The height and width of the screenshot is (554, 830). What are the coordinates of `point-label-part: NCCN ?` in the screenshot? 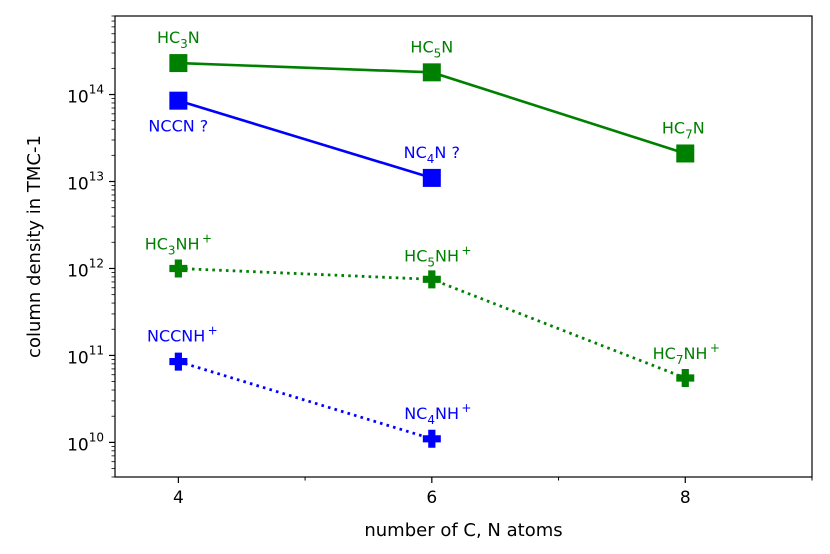 It's located at (178, 126).